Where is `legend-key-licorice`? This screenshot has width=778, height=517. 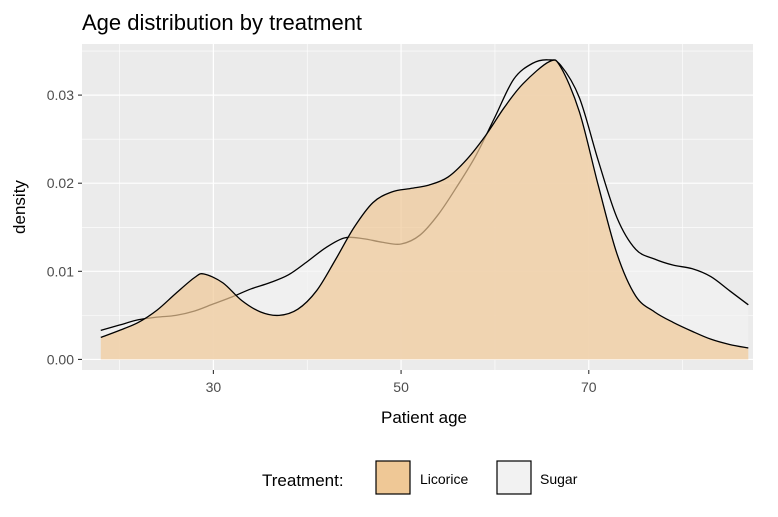 legend-key-licorice is located at coordinates (393, 477).